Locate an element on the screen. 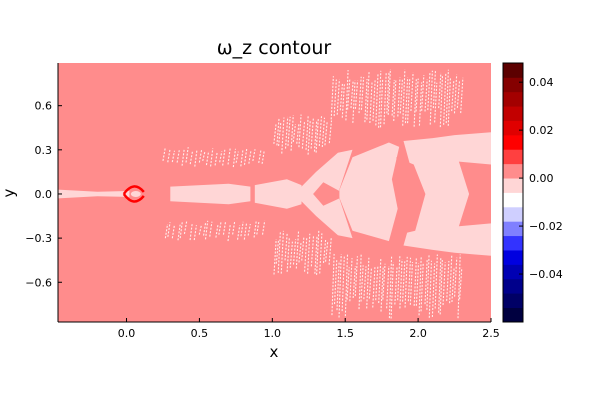 Image resolution: width=600 pixels, height=404 pixels. y-tick-label: 0.3 is located at coordinates (44, 150).